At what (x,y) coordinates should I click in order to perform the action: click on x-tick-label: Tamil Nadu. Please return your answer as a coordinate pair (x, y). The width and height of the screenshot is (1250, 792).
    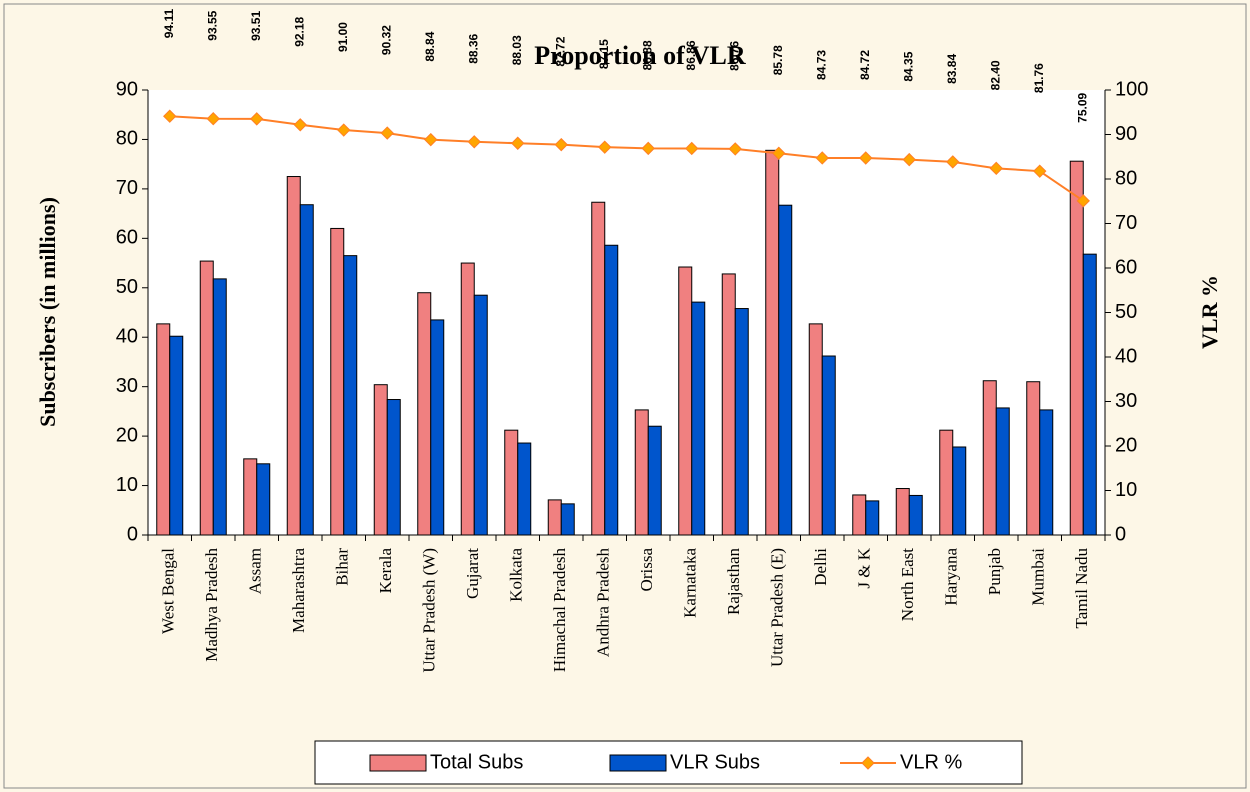
    Looking at the image, I should click on (1081, 588).